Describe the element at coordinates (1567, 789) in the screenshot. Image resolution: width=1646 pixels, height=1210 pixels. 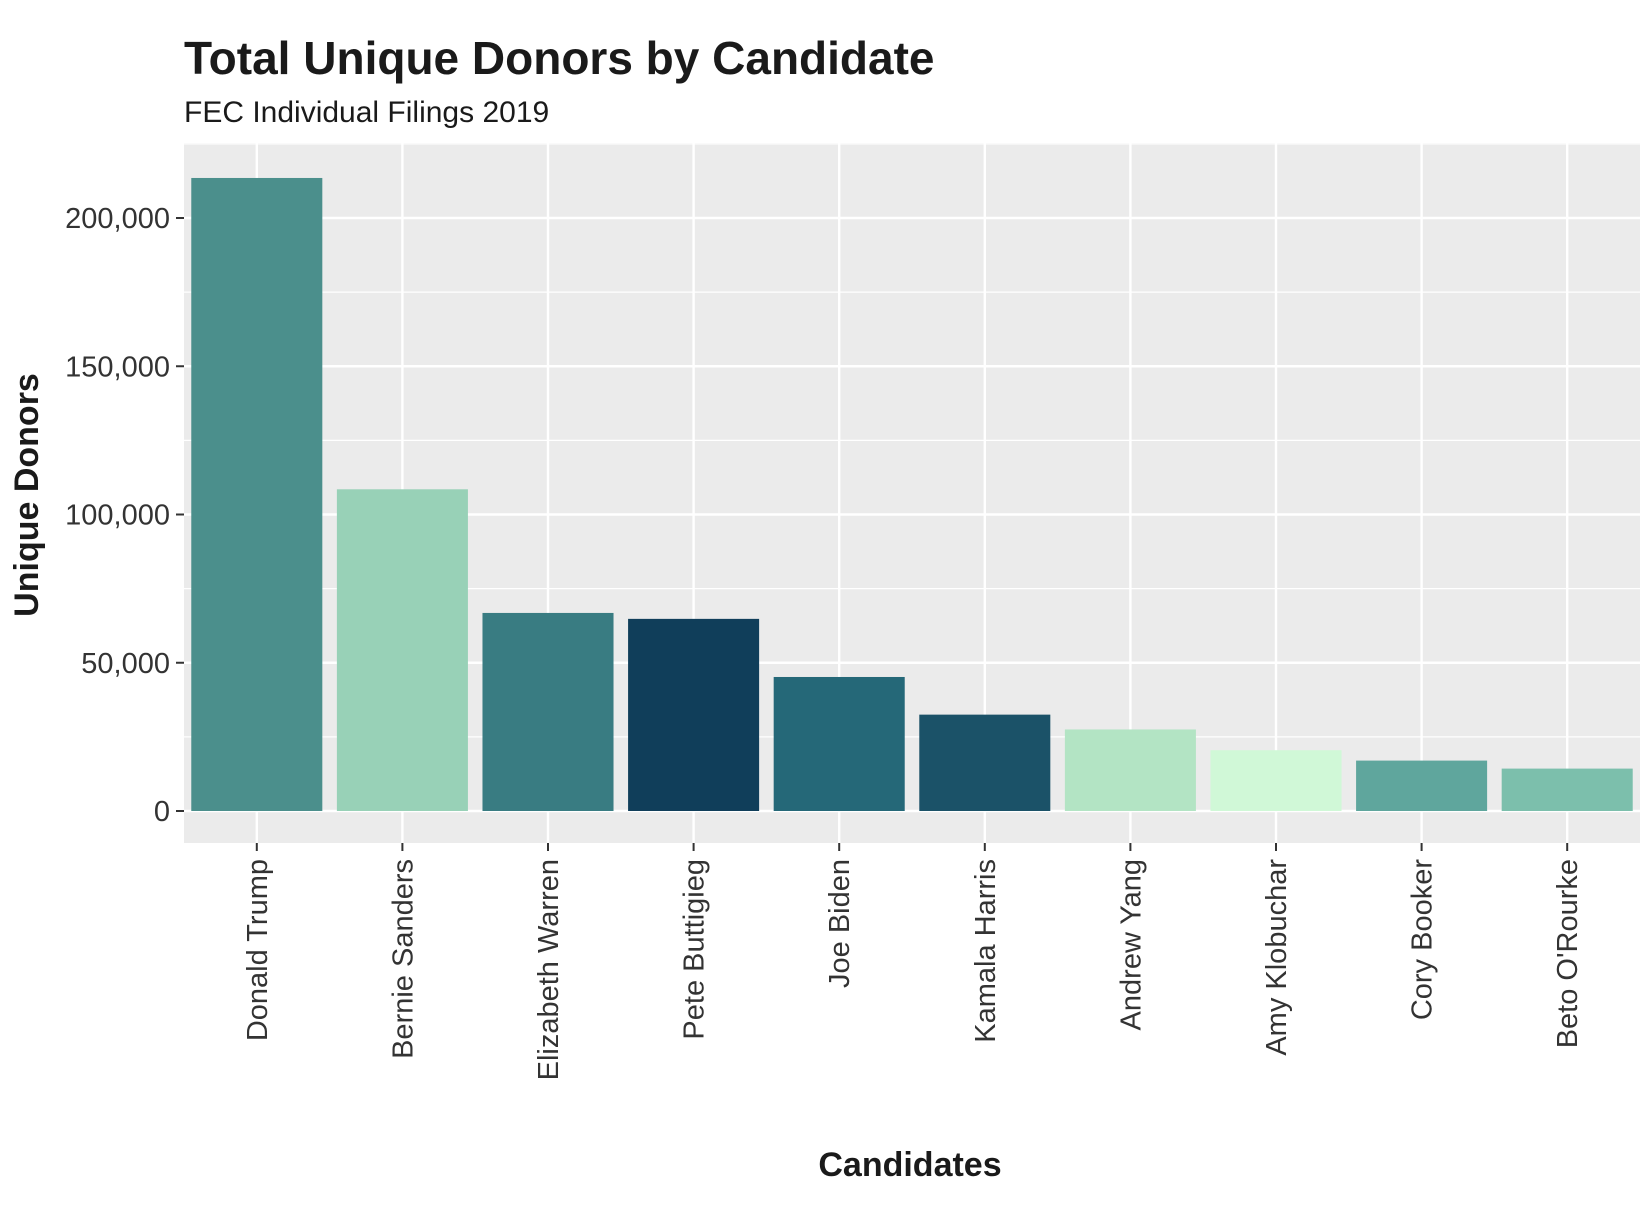
I see `bar: Beto O'Rourke: 14,300` at that location.